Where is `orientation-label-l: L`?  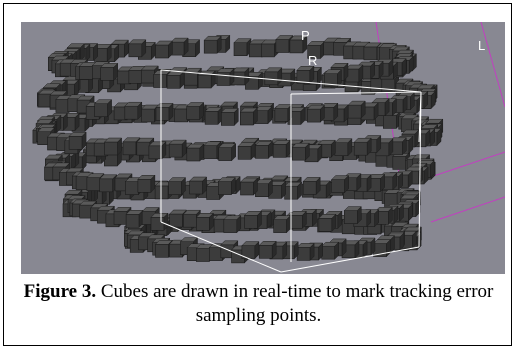 orientation-label-l: L is located at coordinates (482, 45).